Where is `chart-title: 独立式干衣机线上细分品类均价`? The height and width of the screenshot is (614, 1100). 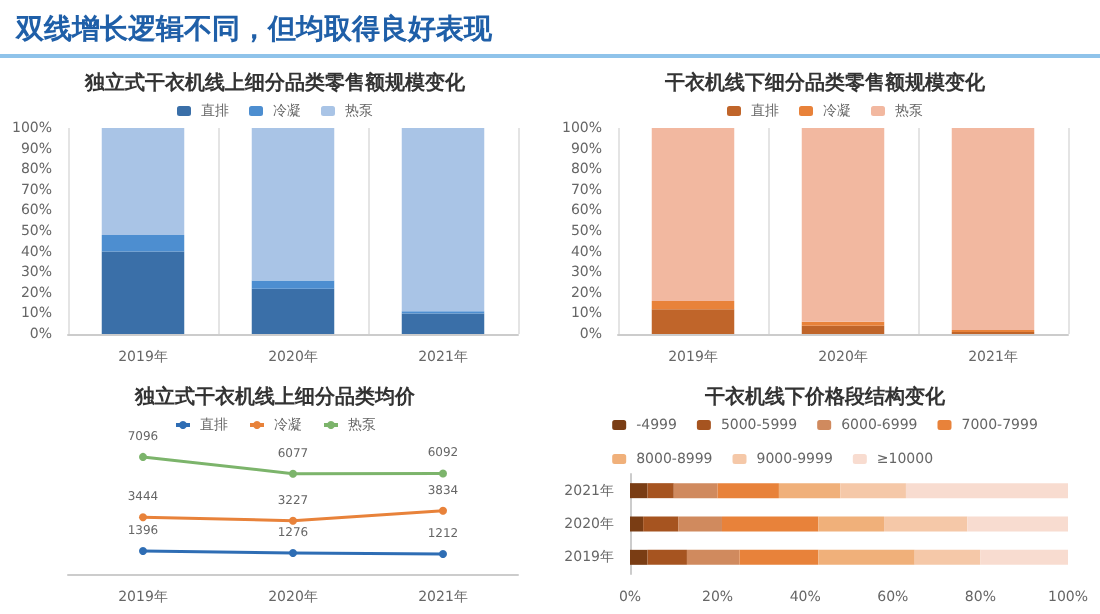
chart-title: 独立式干衣机线上细分品类均价 is located at coordinates (275, 397).